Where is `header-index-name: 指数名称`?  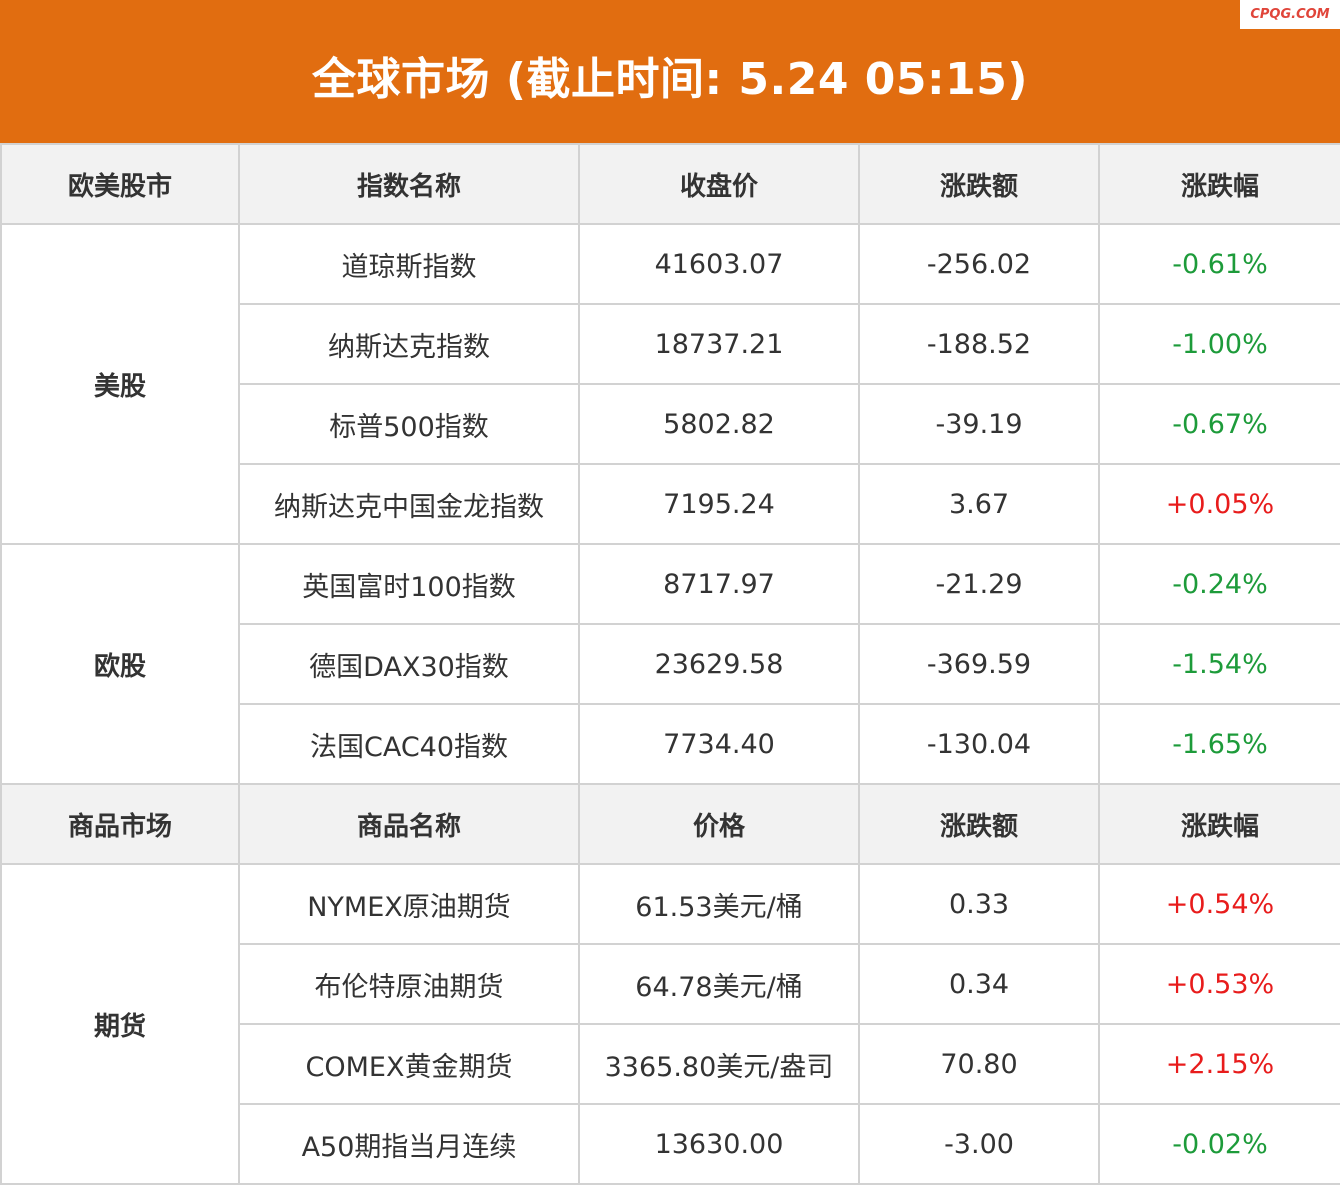
header-index-name: 指数名称 is located at coordinates (409, 184).